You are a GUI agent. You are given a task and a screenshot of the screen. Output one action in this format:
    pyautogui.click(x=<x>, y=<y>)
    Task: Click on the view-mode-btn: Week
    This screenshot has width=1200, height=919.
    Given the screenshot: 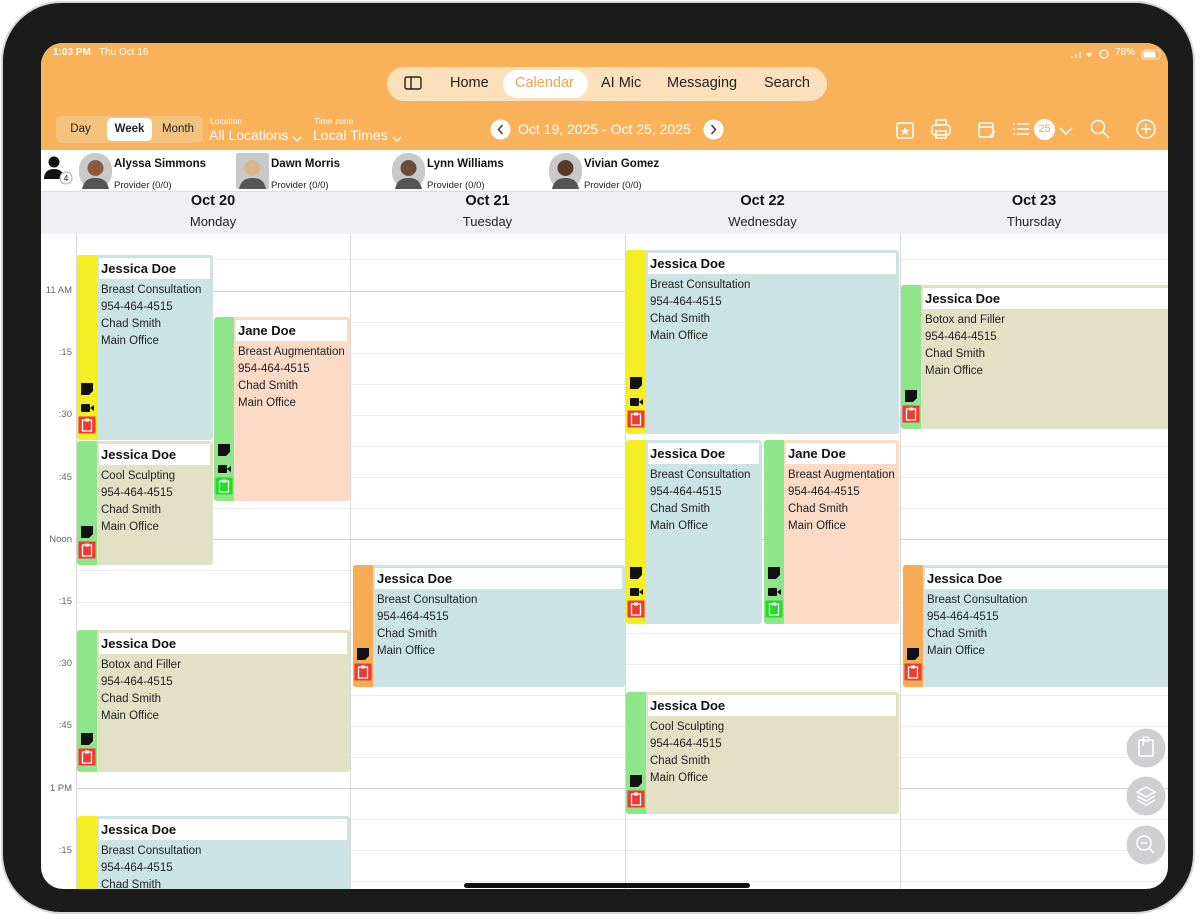 What is the action you would take?
    pyautogui.click(x=129, y=129)
    